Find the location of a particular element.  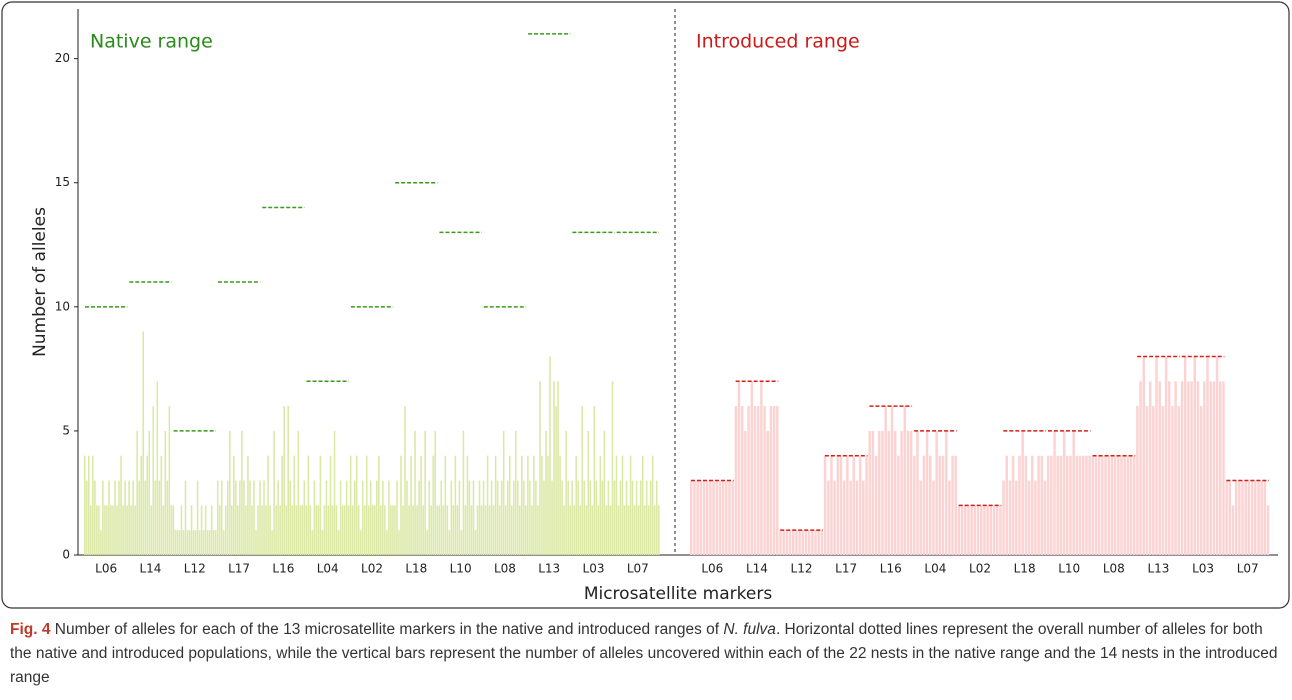

y-tick-label: 15 is located at coordinates (62, 182).